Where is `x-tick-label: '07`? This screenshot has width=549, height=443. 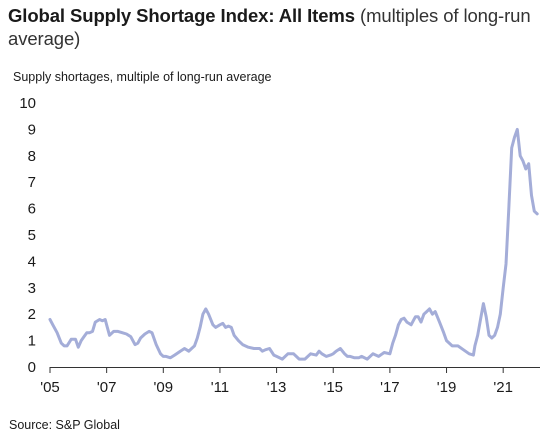
x-tick-label: '07 is located at coordinates (107, 387).